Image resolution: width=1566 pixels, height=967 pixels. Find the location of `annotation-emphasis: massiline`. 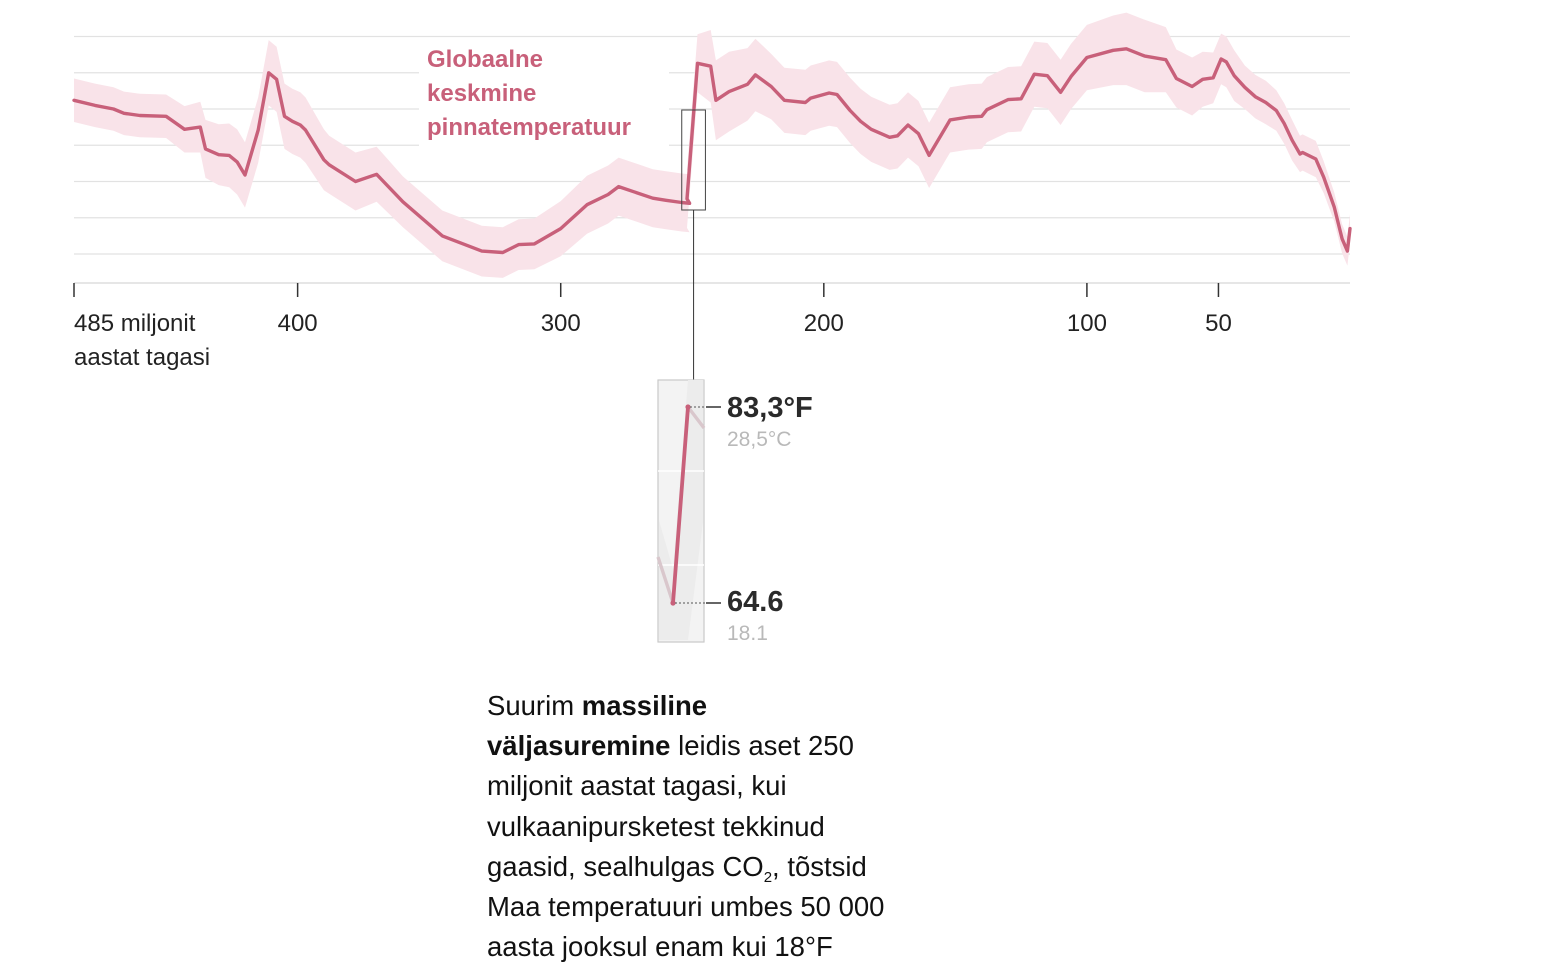

annotation-emphasis: massiline is located at coordinates (644, 705).